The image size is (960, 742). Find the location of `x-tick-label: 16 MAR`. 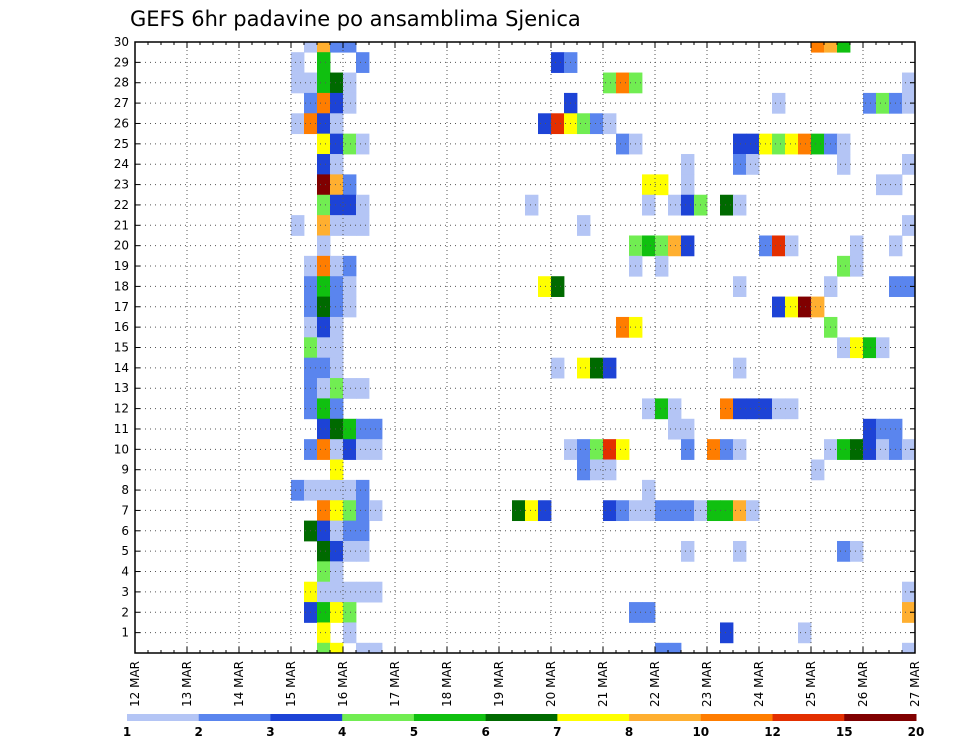

x-tick-label: 16 MAR is located at coordinates (343, 684).